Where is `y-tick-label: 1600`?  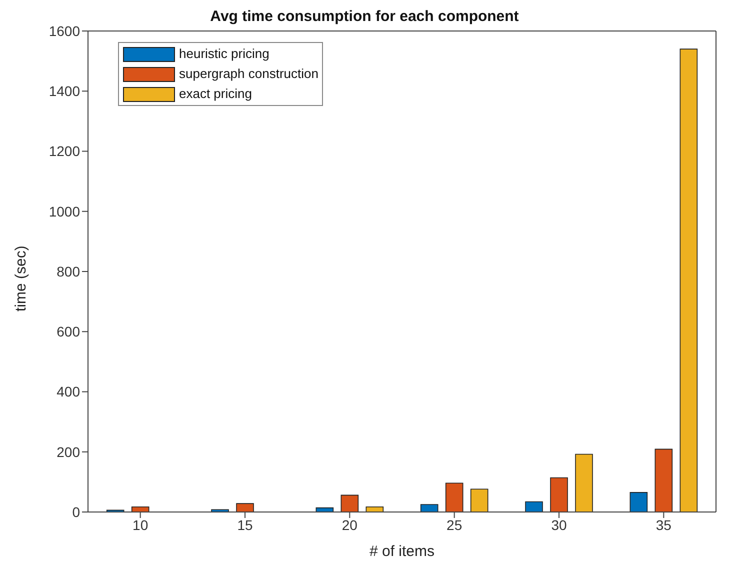 y-tick-label: 1600 is located at coordinates (64, 30).